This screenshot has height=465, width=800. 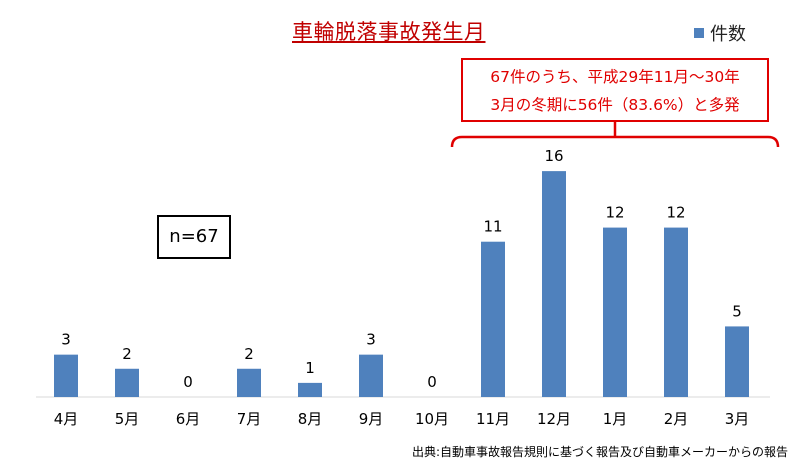 What do you see at coordinates (615, 90) in the screenshot?
I see `winter-callout-box: 67件のうち、平成29年11月～30年 3月の冬期に56件（83.6%）と多発` at bounding box center [615, 90].